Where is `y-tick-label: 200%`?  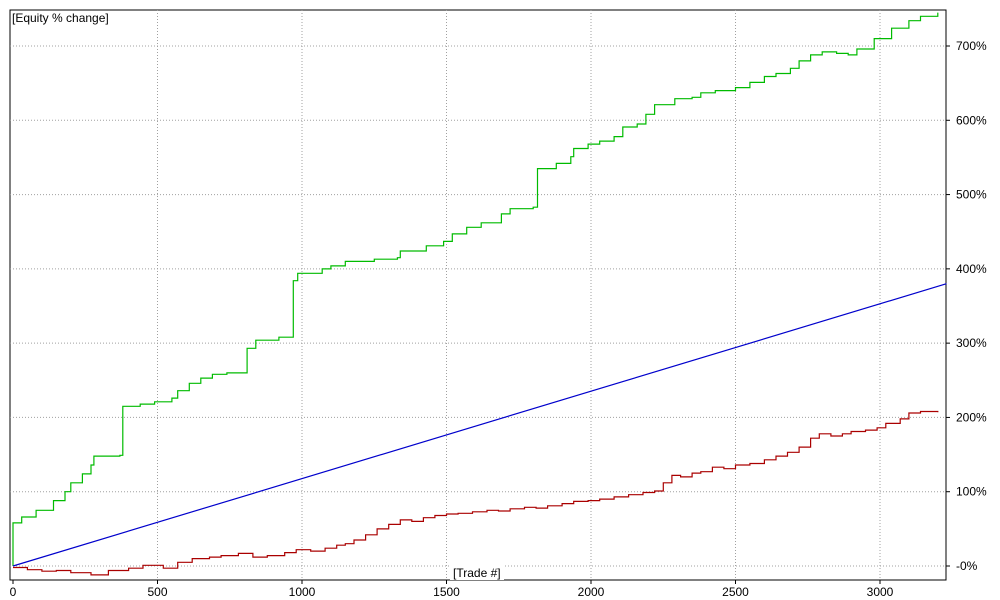 y-tick-label: 200% is located at coordinates (971, 417).